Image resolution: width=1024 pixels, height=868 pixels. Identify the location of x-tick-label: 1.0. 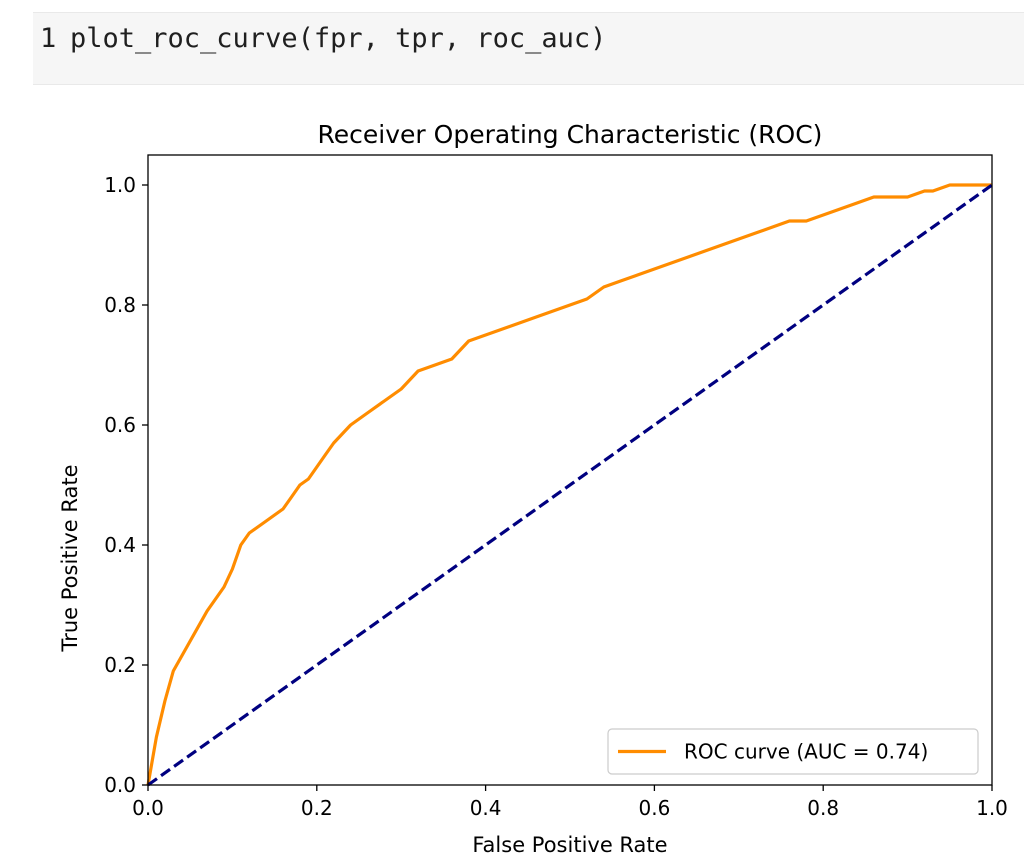
(992, 808).